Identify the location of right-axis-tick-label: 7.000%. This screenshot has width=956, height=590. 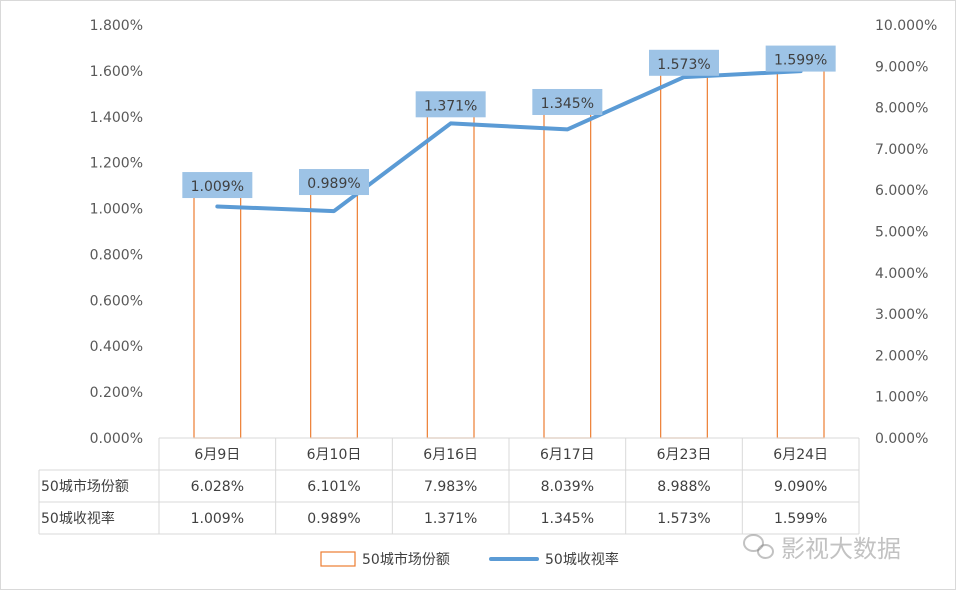
(901, 150).